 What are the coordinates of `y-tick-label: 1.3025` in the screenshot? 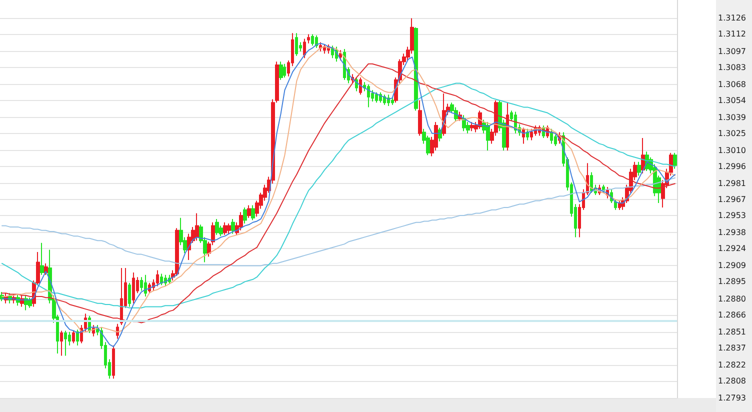 It's located at (732, 133).